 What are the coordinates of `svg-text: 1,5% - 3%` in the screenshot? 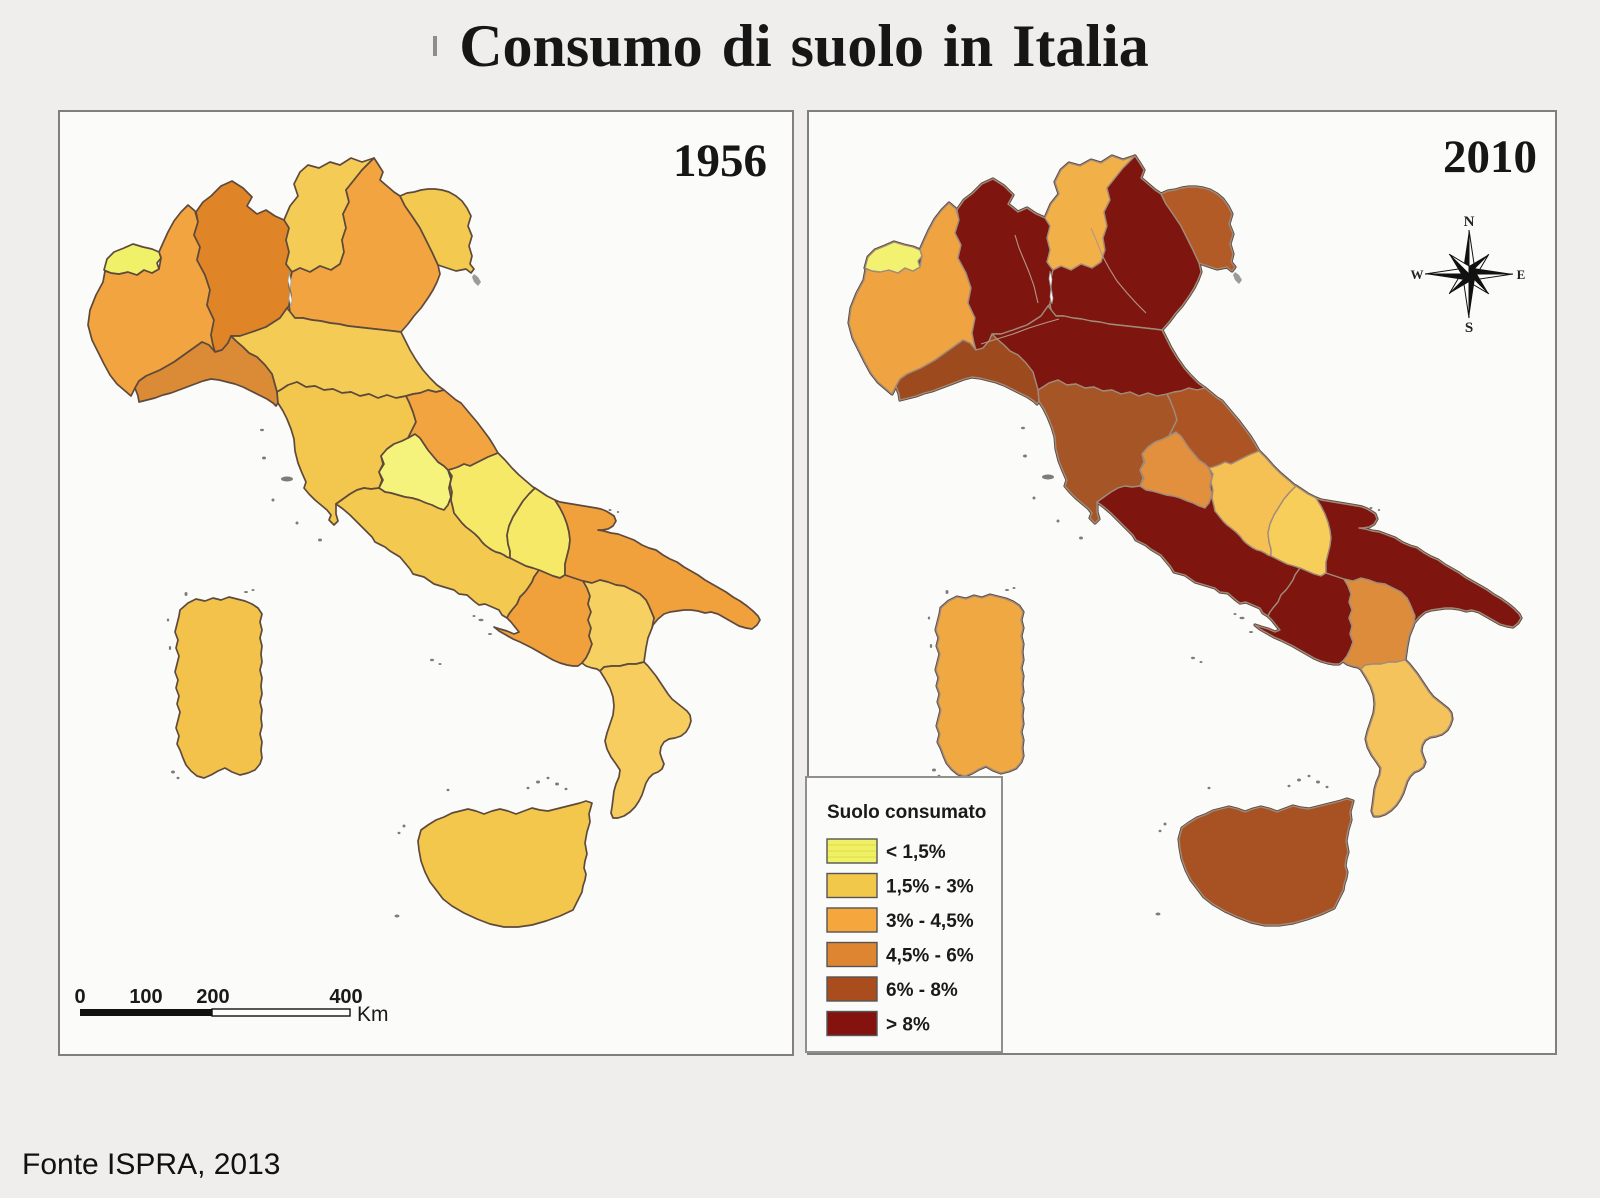 It's located at (930, 887).